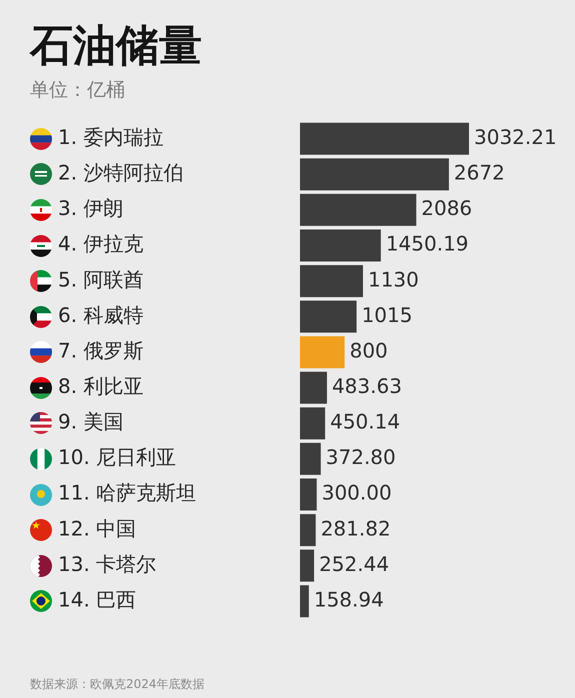 This screenshot has width=575, height=698. I want to click on chart-title: 石油储量, so click(116, 46).